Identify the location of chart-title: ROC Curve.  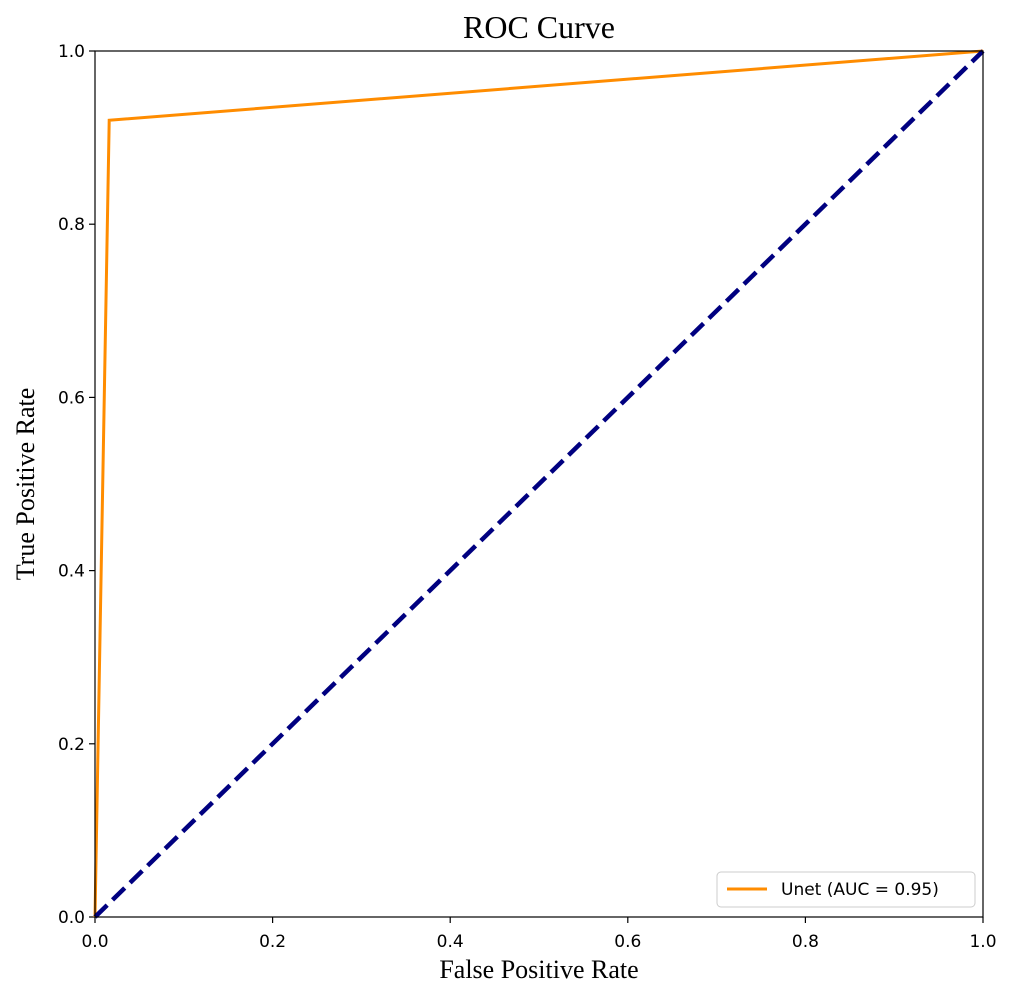
(539, 27).